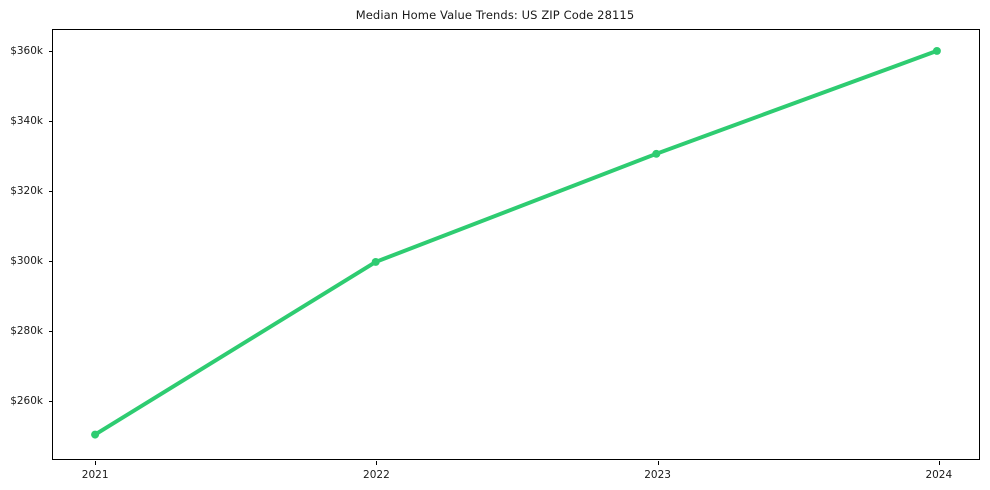 Image resolution: width=990 pixels, height=490 pixels. Describe the element at coordinates (657, 475) in the screenshot. I see `x-tick-label: 2023` at that location.